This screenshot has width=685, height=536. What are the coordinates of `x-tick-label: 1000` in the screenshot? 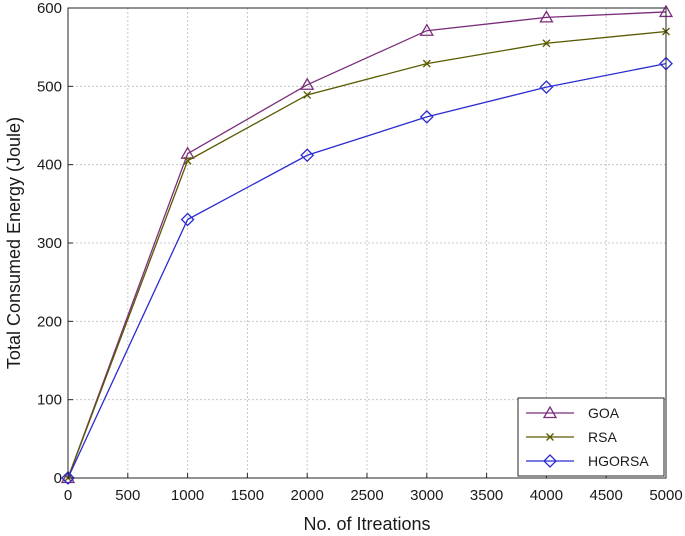 It's located at (187, 495).